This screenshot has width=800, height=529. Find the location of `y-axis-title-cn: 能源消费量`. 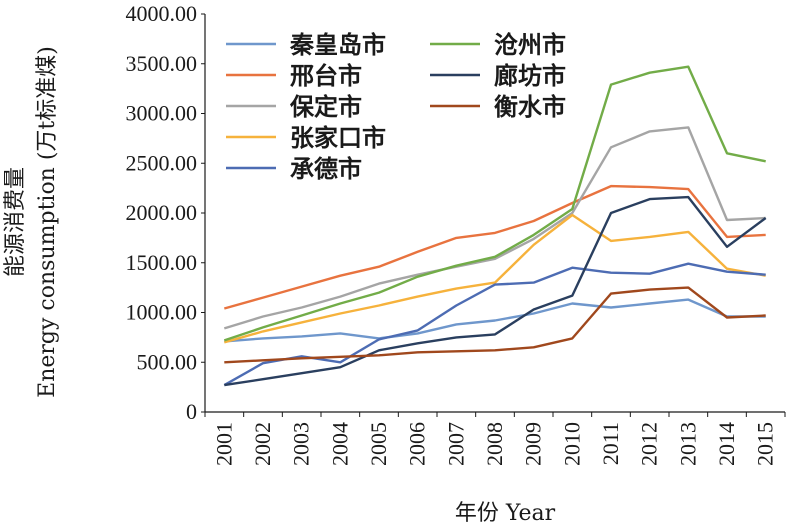

y-axis-title-cn: 能源消费量 is located at coordinates (15, 222).